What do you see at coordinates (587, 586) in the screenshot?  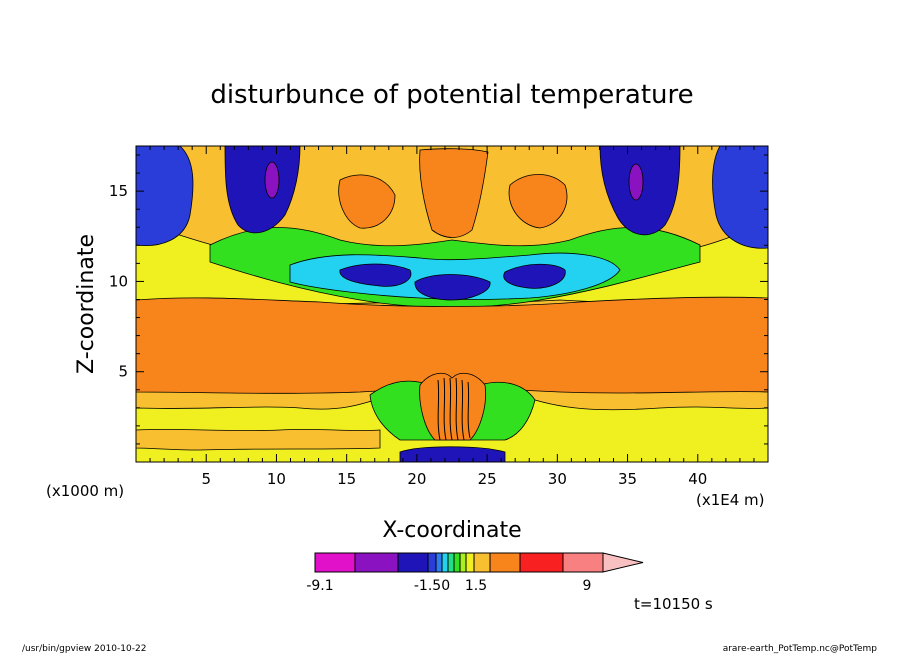 I see `colorbar-label: 9` at bounding box center [587, 586].